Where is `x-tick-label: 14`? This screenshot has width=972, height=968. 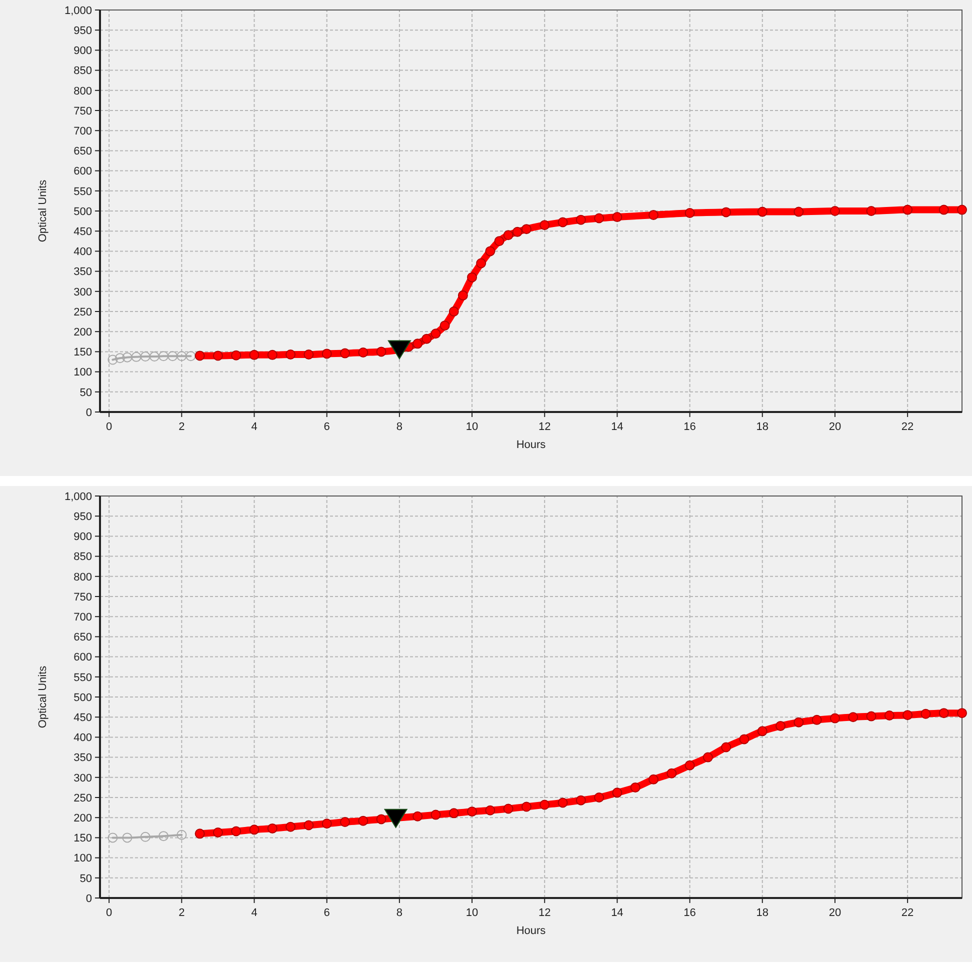
x-tick-label: 14 is located at coordinates (617, 427).